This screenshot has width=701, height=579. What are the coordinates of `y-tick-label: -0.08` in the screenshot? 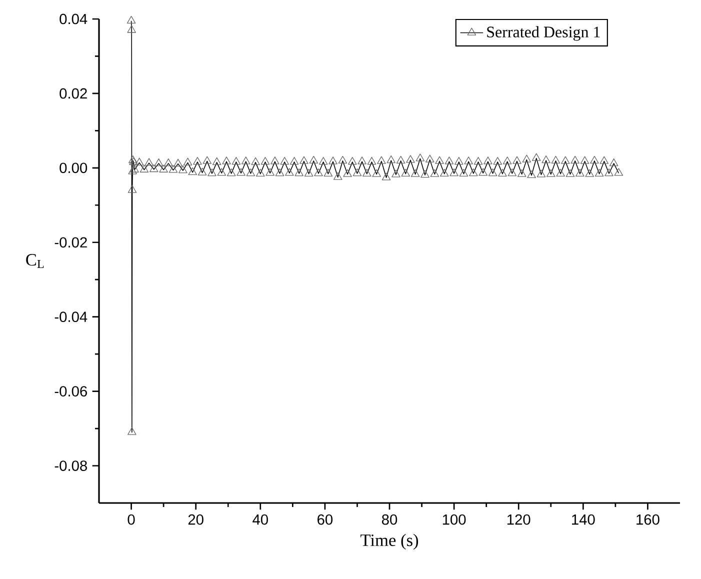 It's located at (70, 465).